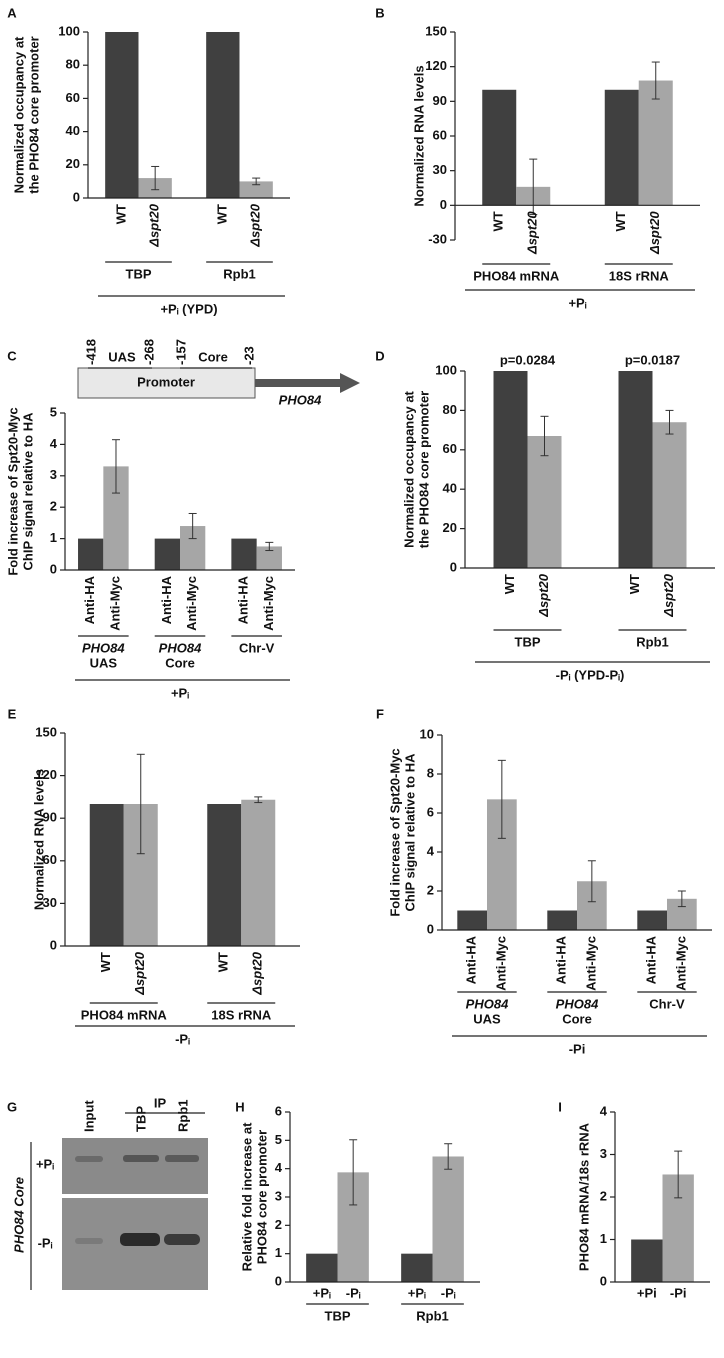 This screenshot has width=724, height=1358. I want to click on y-tick-label: 60, so click(73, 97).